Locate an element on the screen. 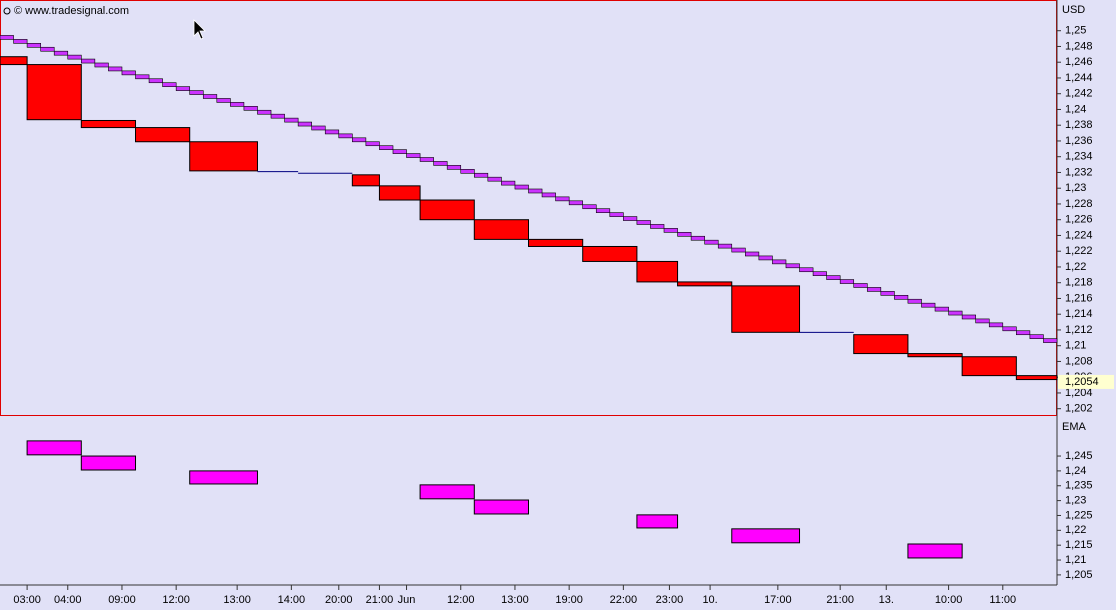  x-tick-label: 11:00 is located at coordinates (1002, 600).